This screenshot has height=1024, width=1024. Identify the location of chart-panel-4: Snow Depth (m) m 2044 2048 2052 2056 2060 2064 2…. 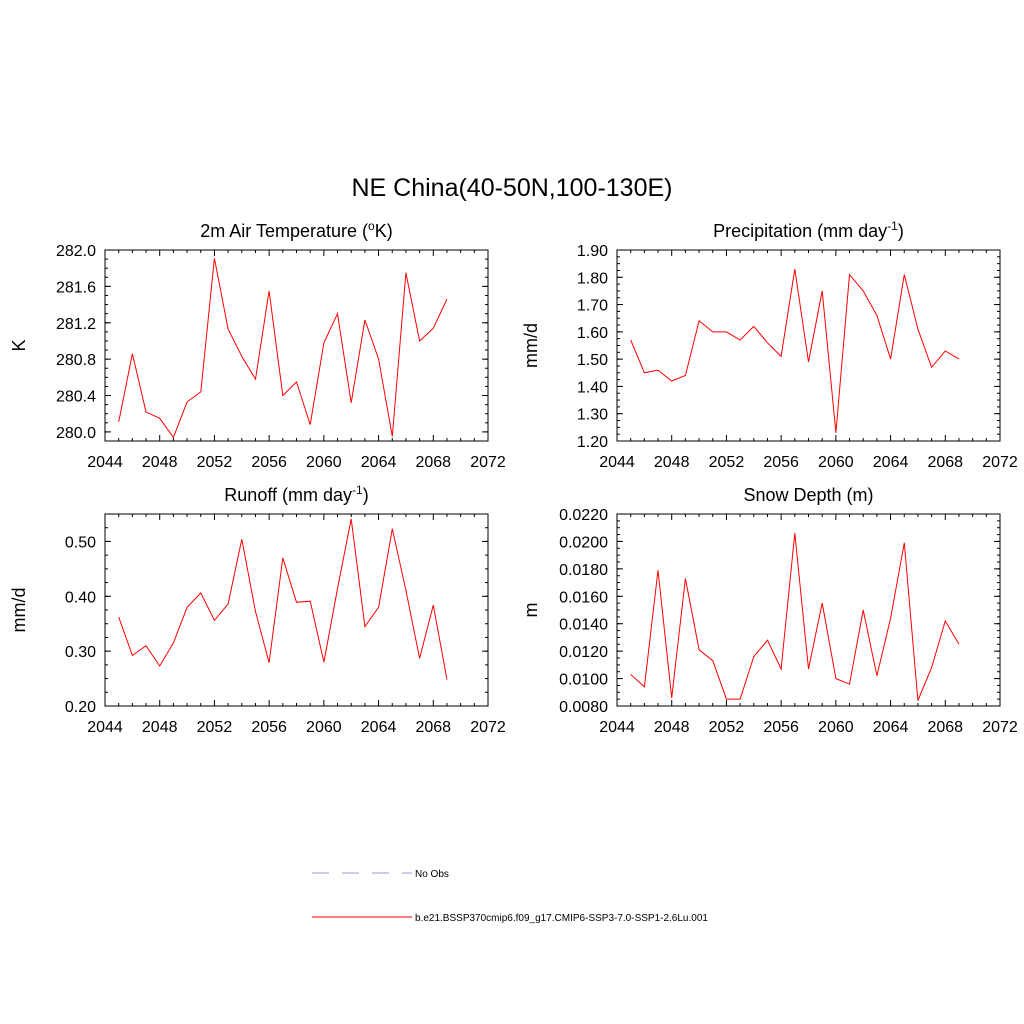
(769, 610).